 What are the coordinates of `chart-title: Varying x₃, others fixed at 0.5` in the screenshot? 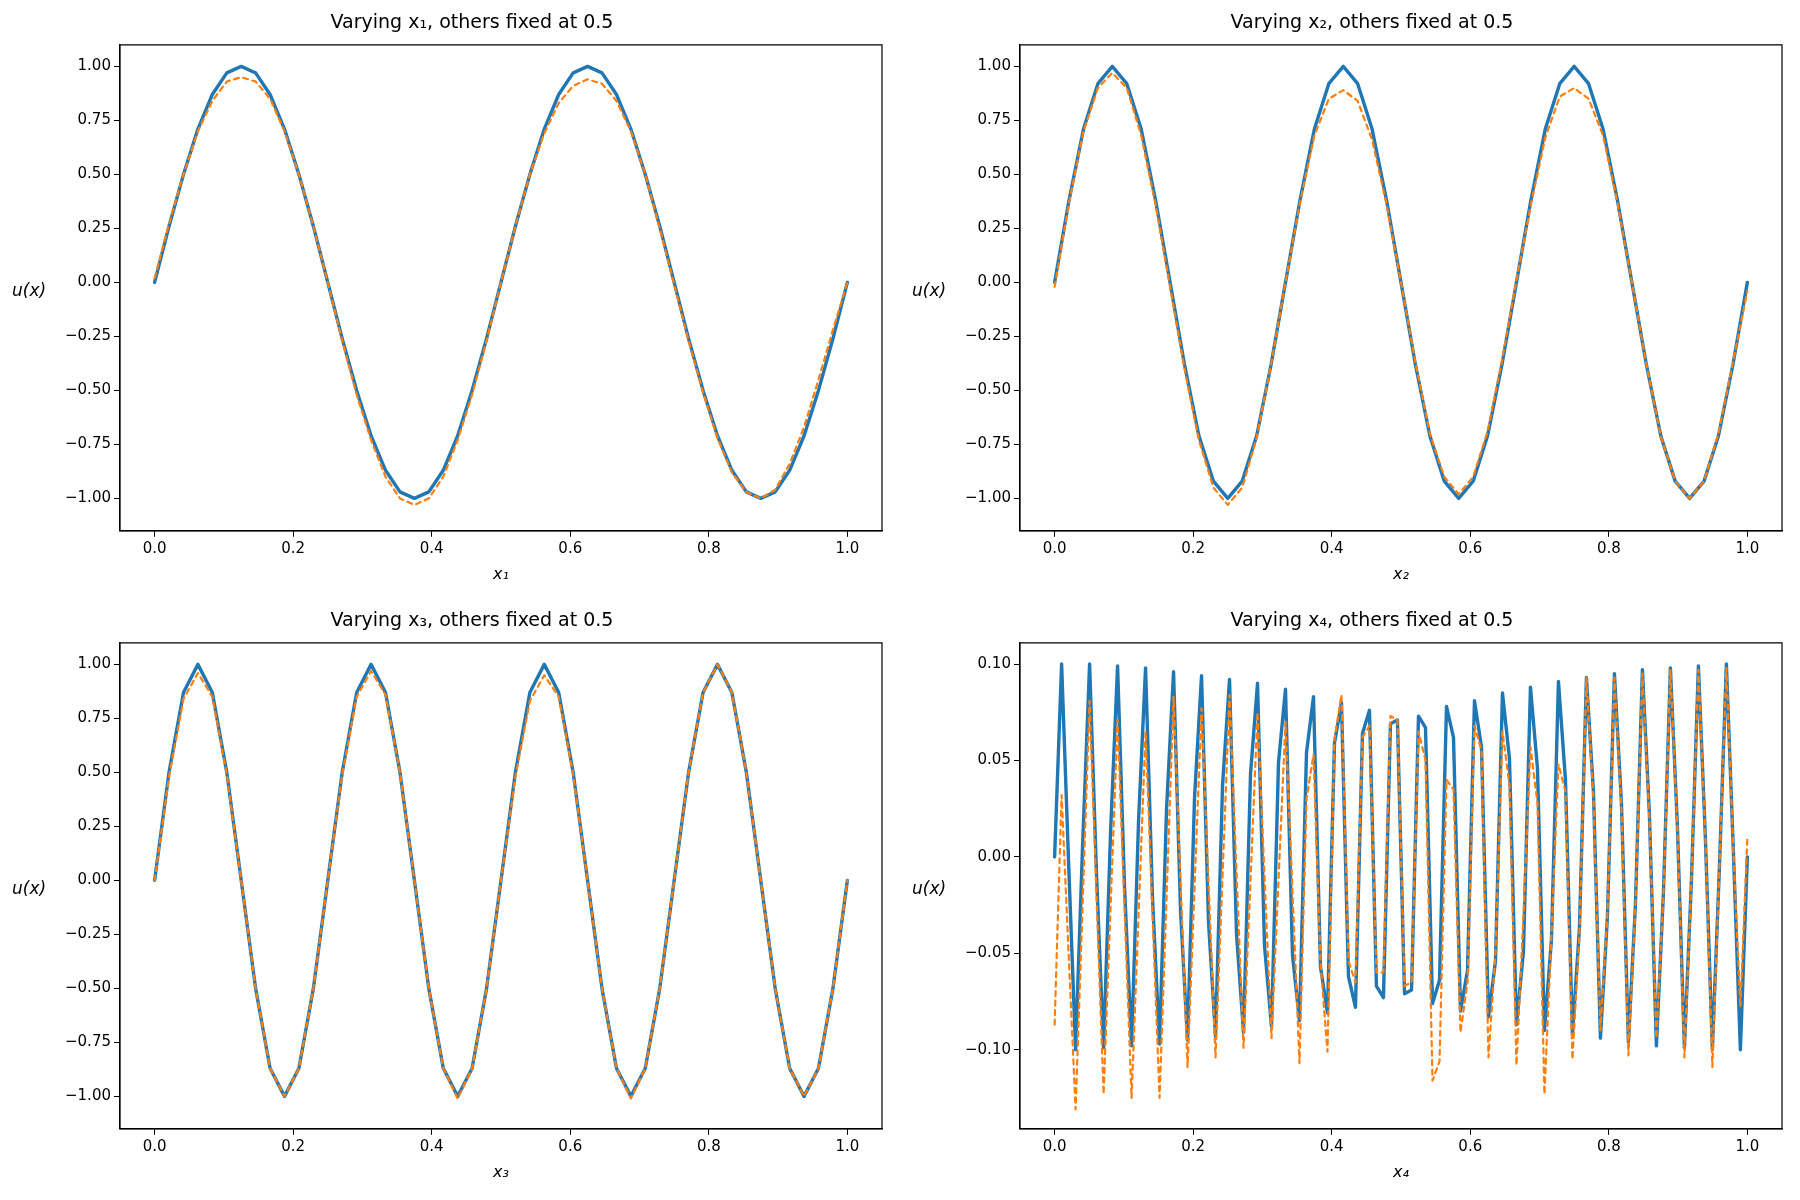 It's located at (472, 619).